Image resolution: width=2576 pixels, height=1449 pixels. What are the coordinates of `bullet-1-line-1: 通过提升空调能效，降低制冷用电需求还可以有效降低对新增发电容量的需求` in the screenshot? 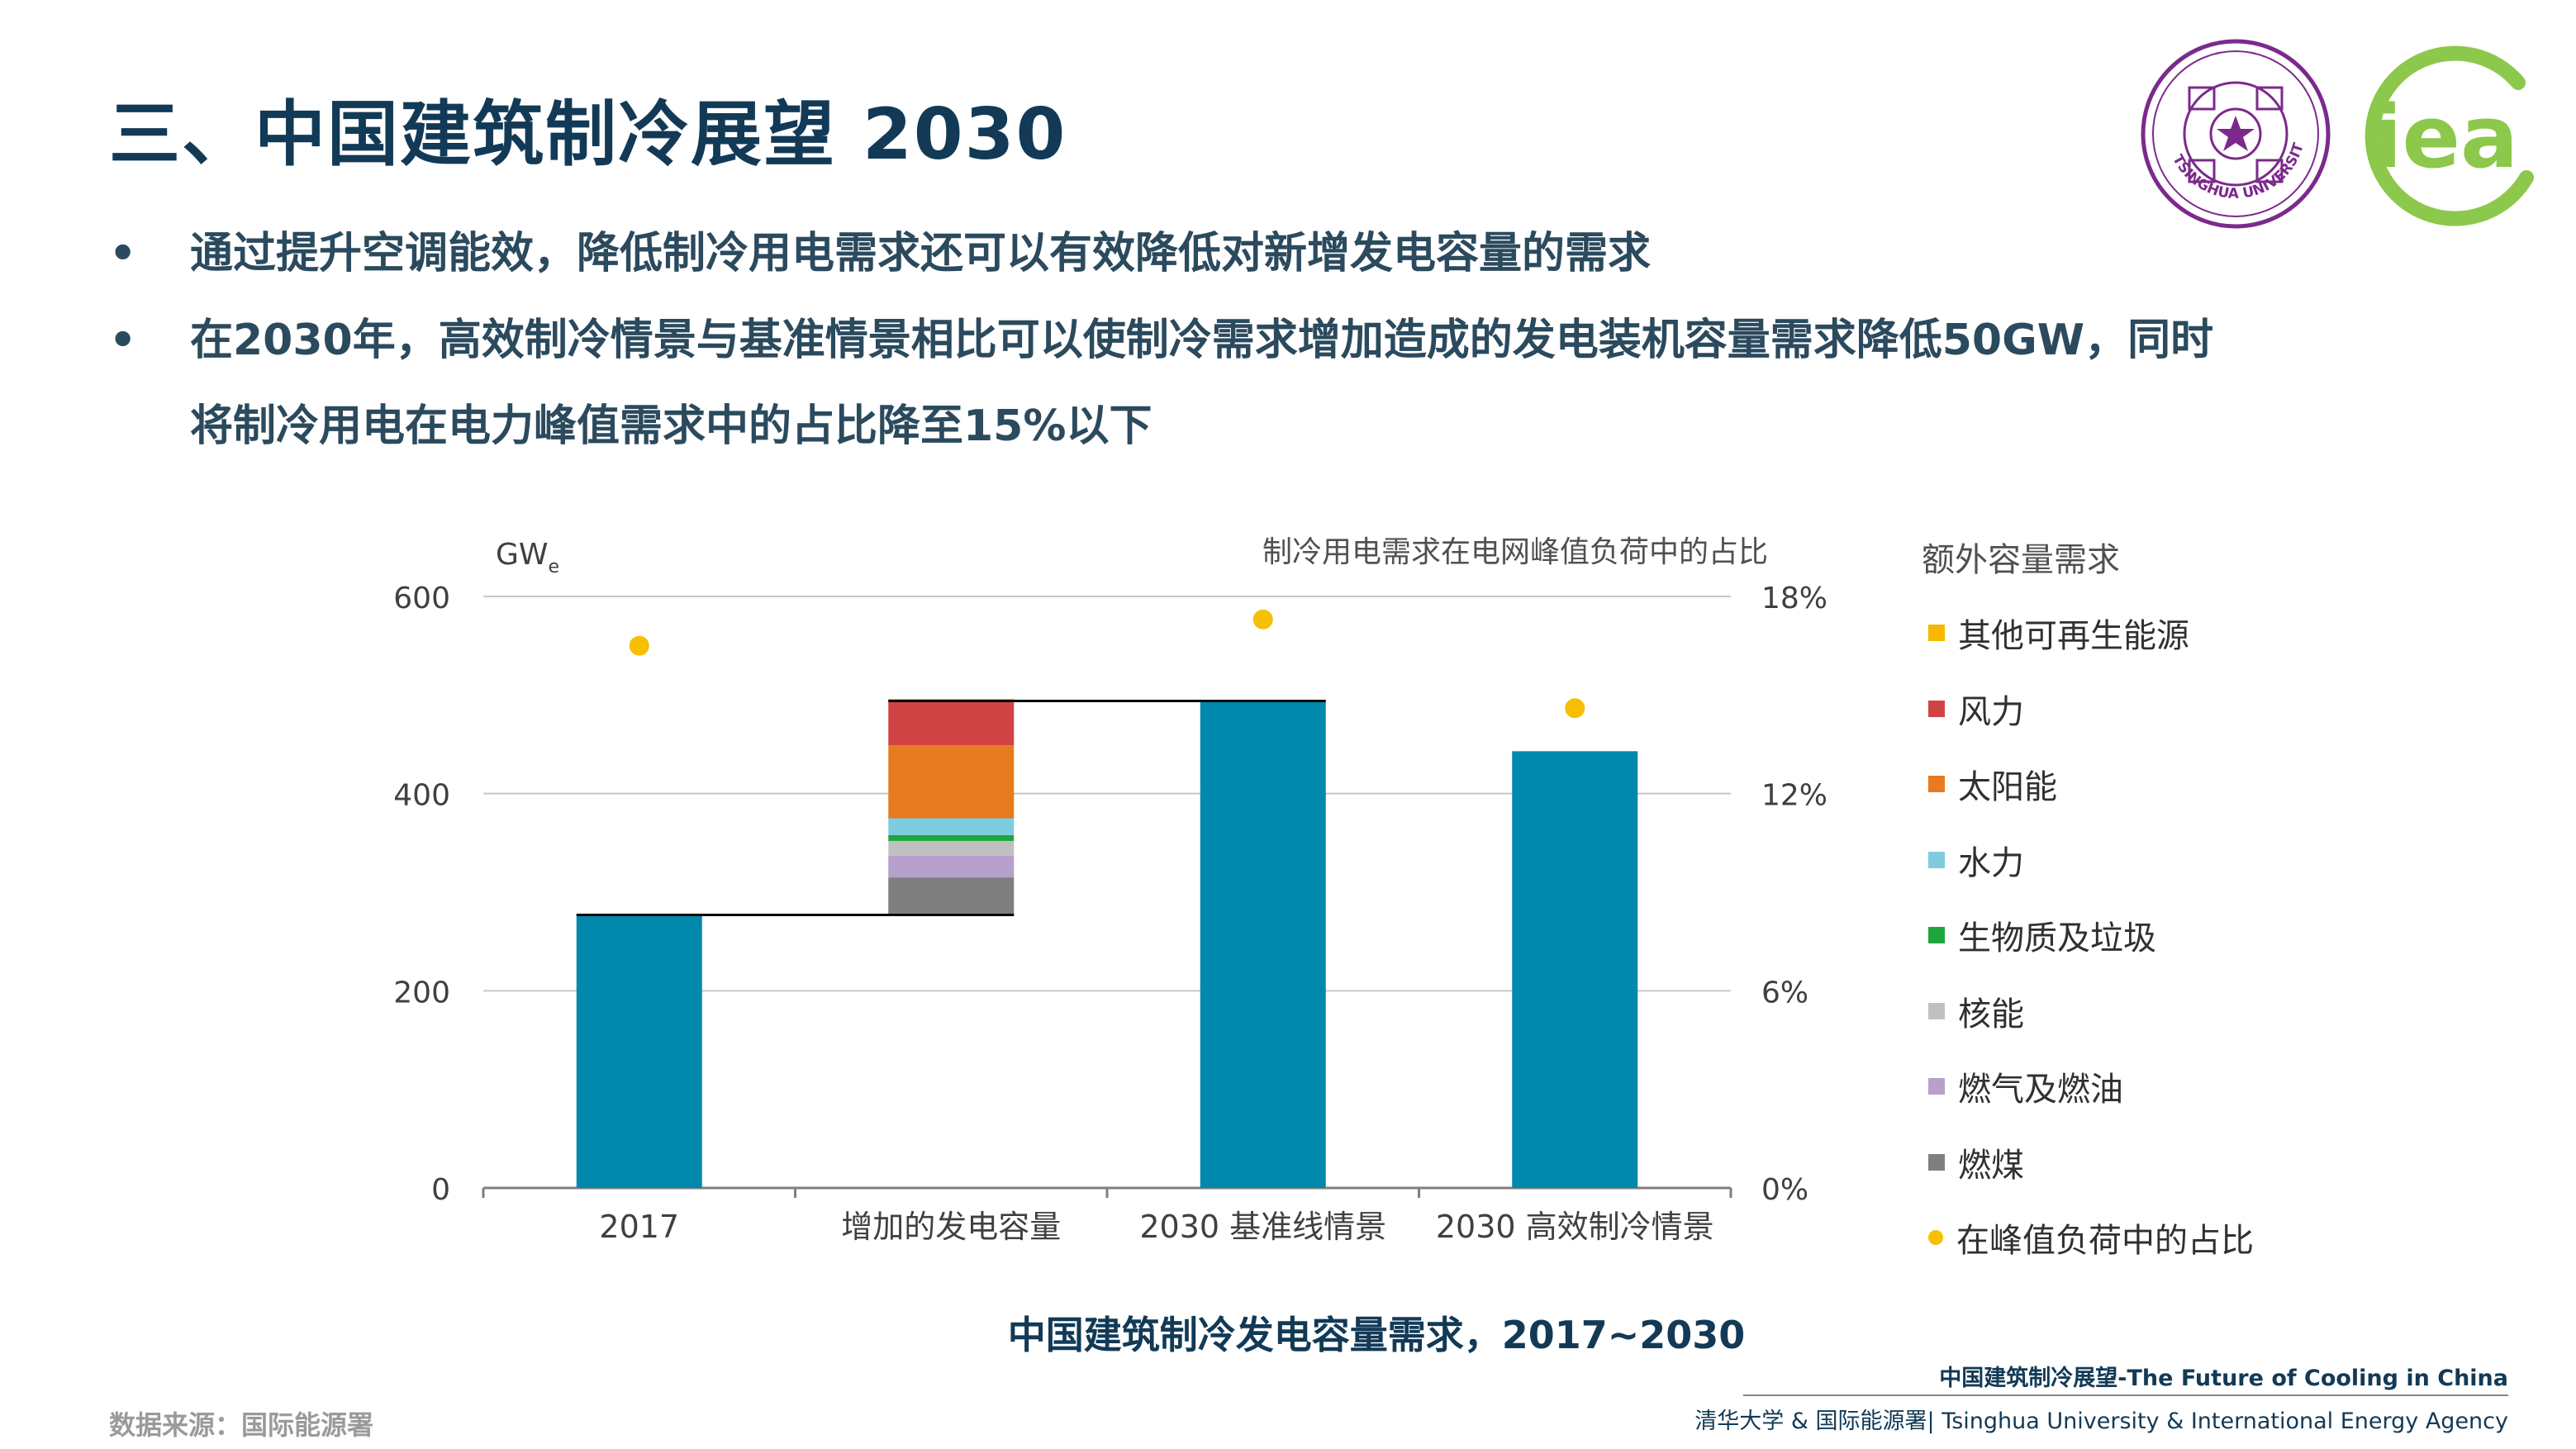 It's located at (921, 253).